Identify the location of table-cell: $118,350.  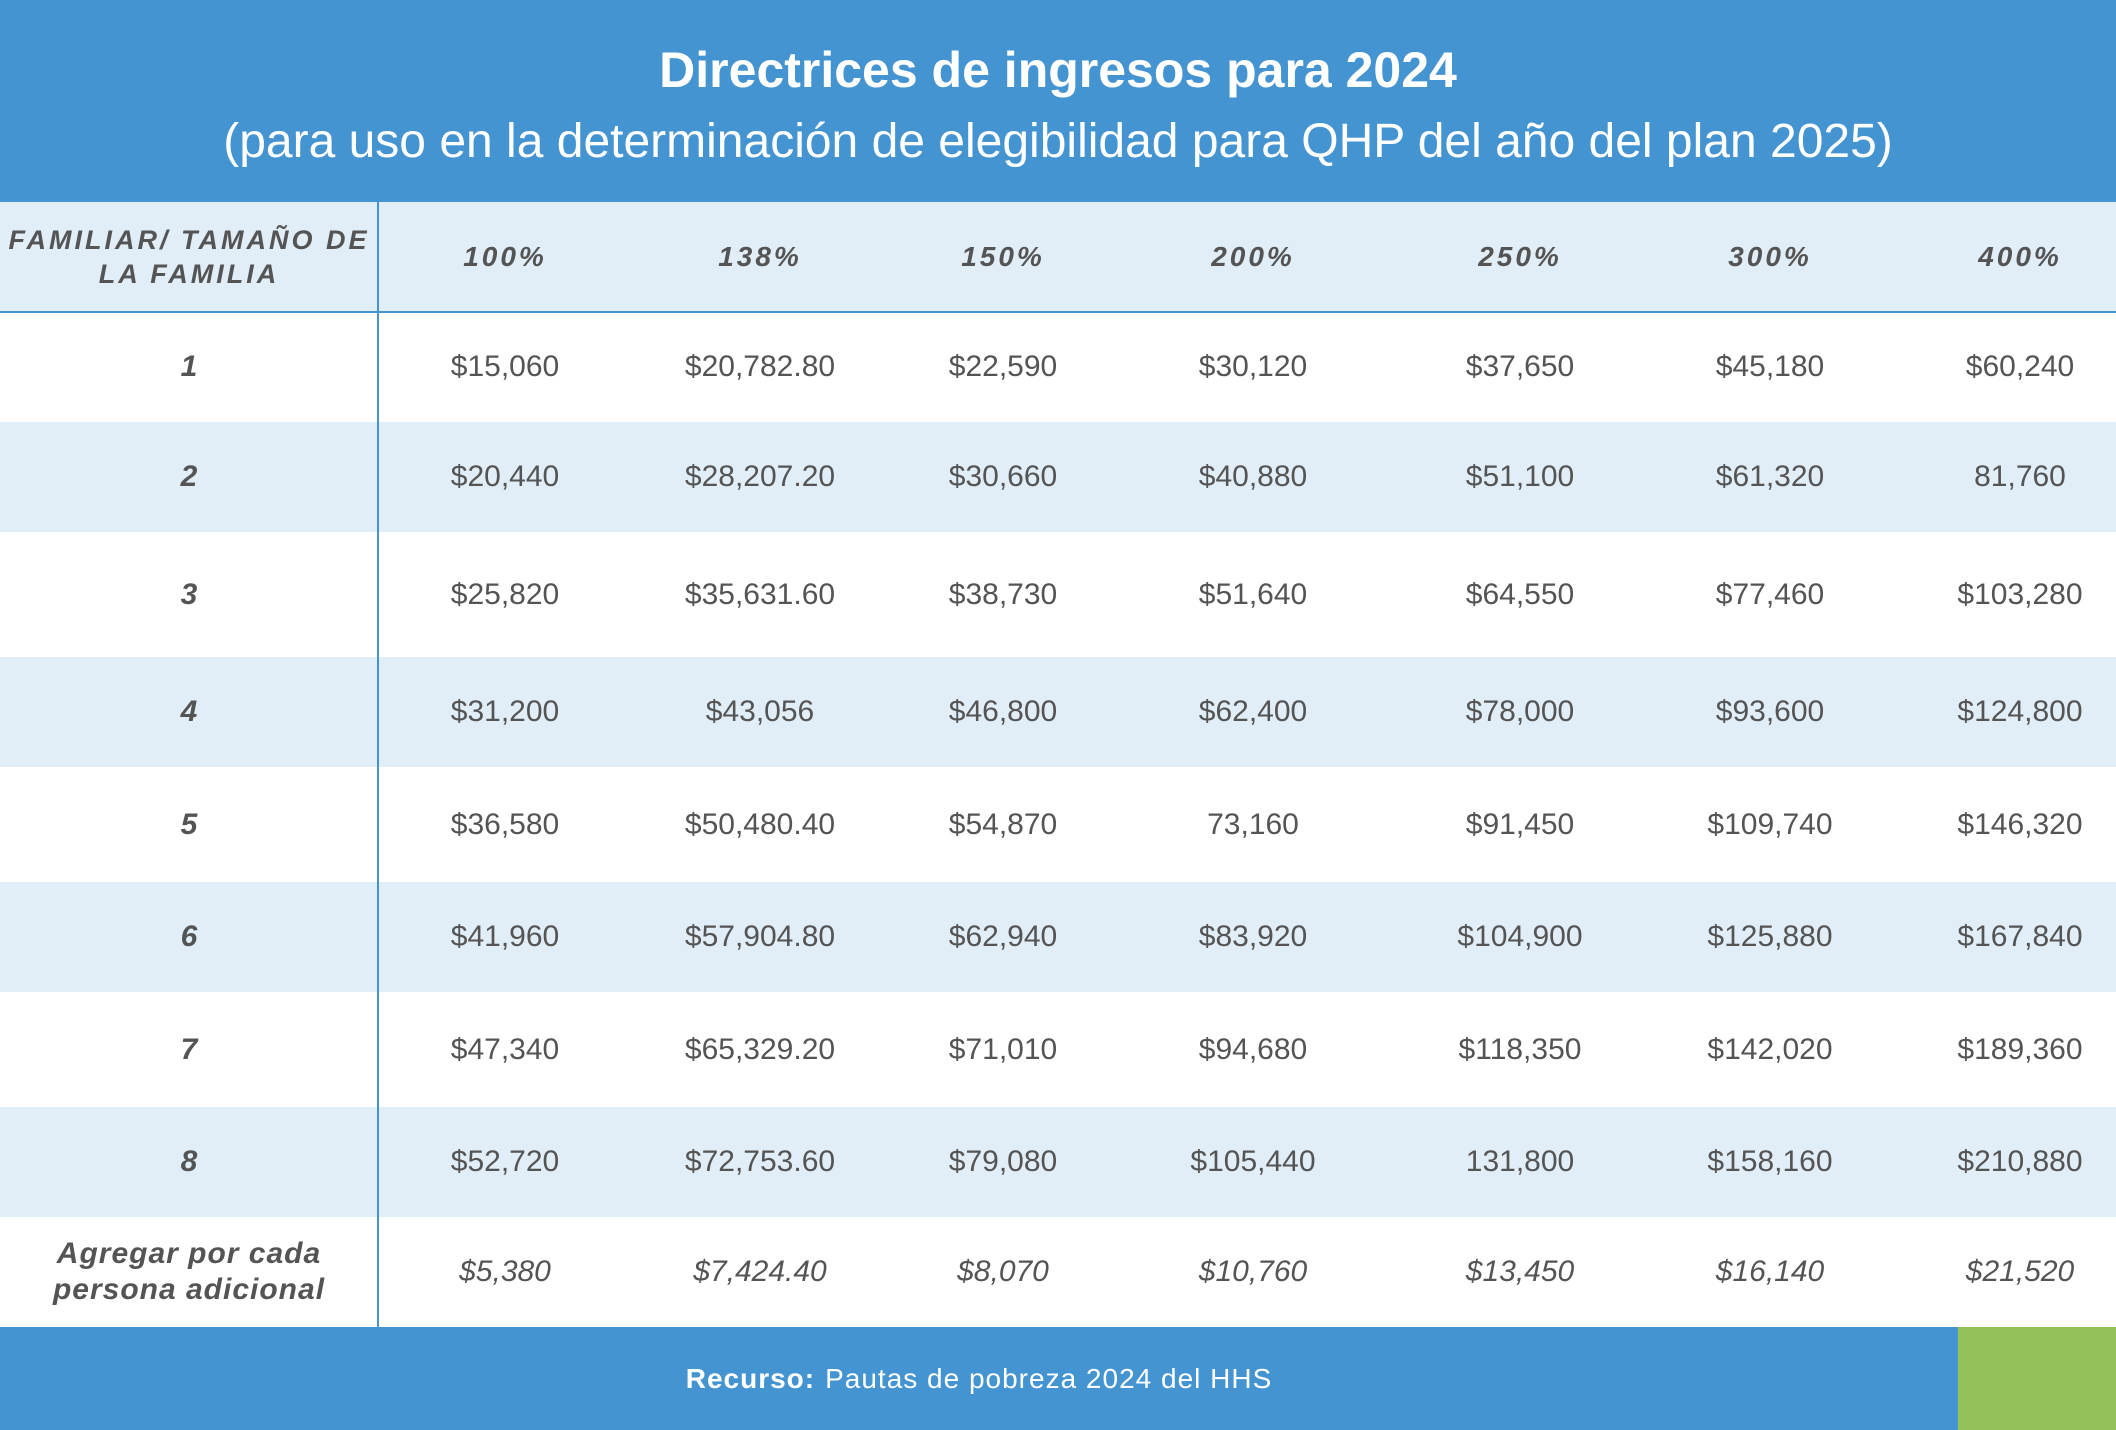
(1520, 1049).